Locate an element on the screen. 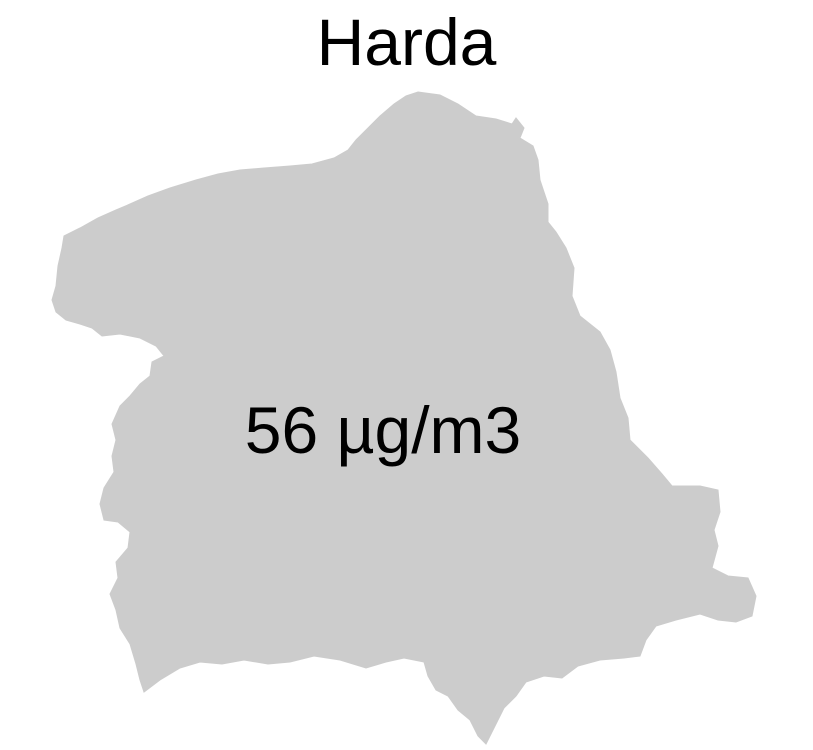 Image resolution: width=813 pixels, height=750 pixels. pollution-value-label: 56 µg/m3 is located at coordinates (383, 430).